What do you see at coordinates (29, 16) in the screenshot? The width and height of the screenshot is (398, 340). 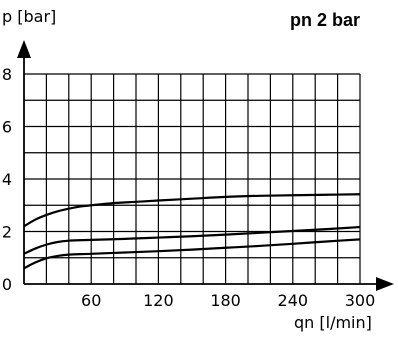 I see `y-axis-label: p [bar]` at bounding box center [29, 16].